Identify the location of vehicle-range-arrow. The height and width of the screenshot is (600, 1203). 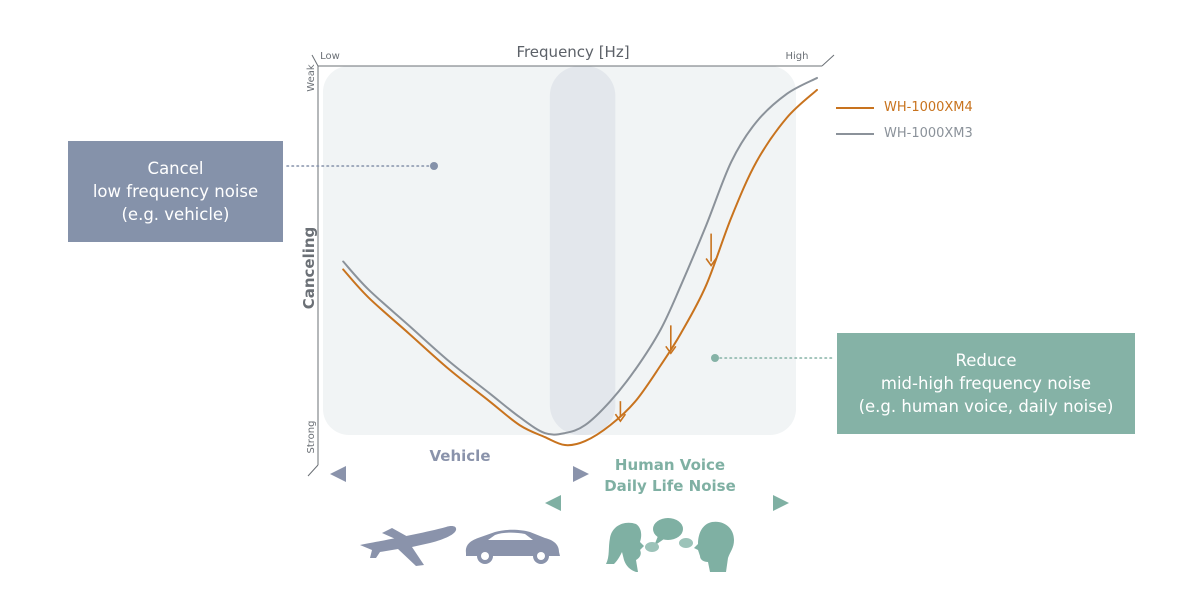
(459, 474).